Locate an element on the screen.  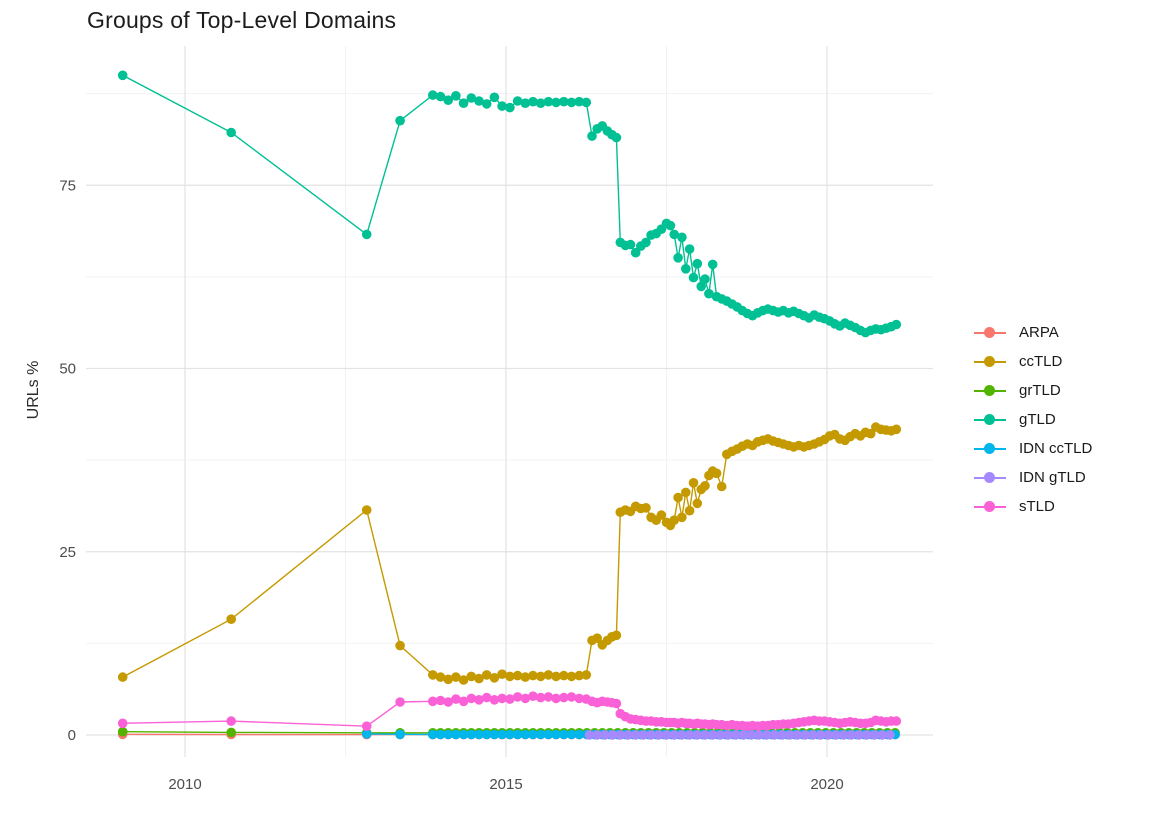
legend-label: IDN ccTLD is located at coordinates (1056, 448).